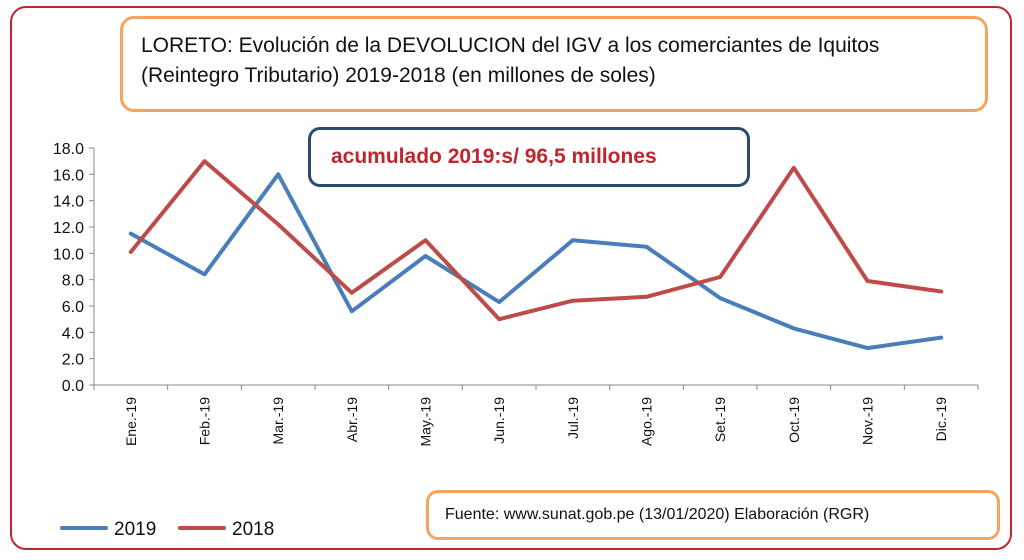 The width and height of the screenshot is (1024, 560). What do you see at coordinates (573, 418) in the screenshot?
I see `x-tick-label: Jul.-19` at bounding box center [573, 418].